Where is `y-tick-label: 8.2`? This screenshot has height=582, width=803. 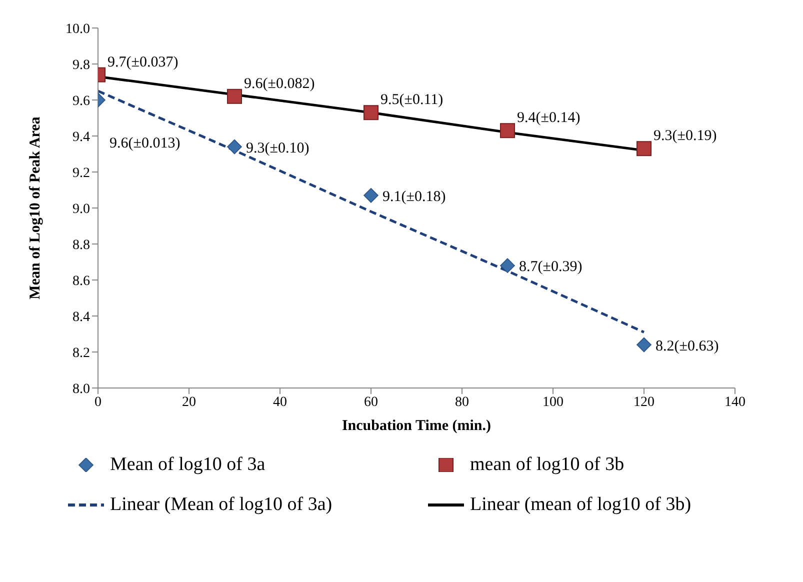 y-tick-label: 8.2 is located at coordinates (81, 353).